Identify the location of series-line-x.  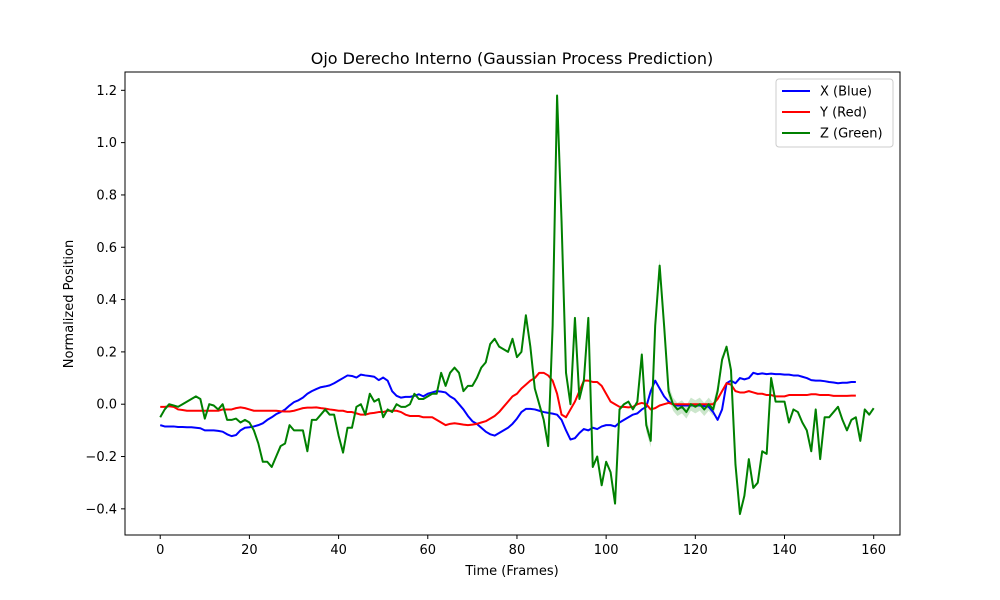
(507, 406).